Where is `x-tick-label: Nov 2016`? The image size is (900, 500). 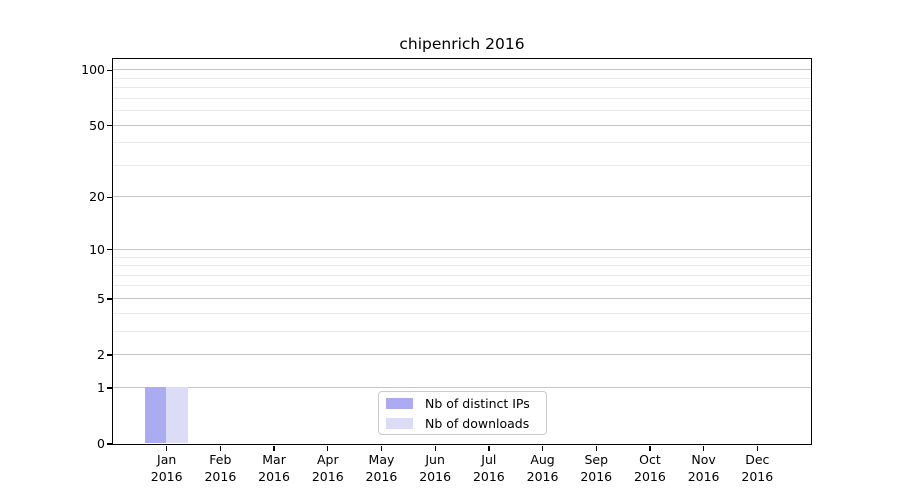
x-tick-label: Nov 2016 is located at coordinates (703, 468).